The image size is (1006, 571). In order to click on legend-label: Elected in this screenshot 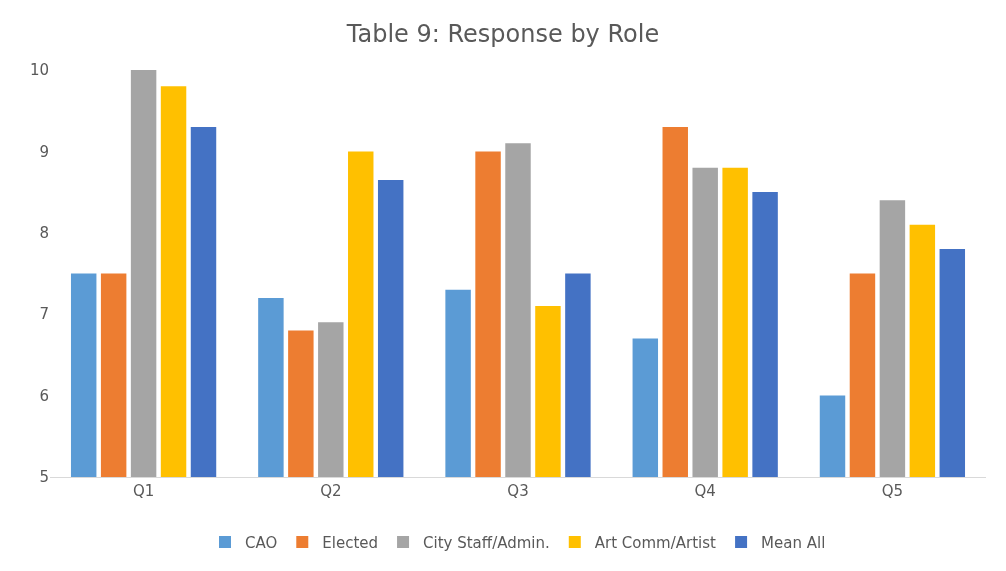, I will do `click(350, 542)`.